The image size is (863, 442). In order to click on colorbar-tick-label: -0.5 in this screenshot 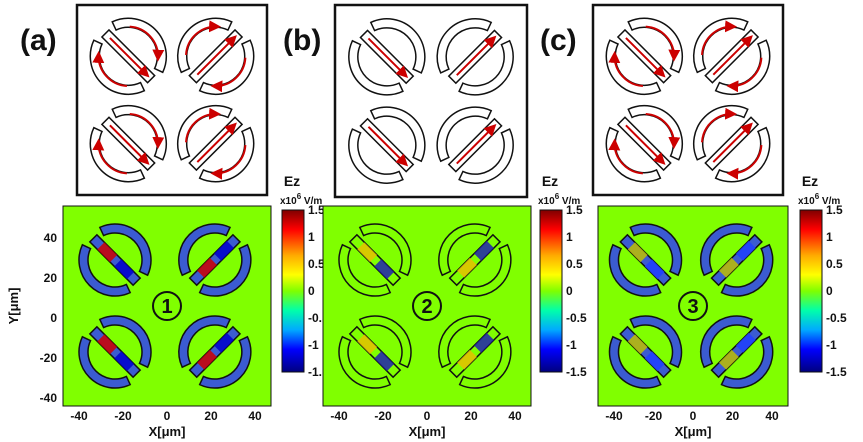, I will do `click(836, 318)`.